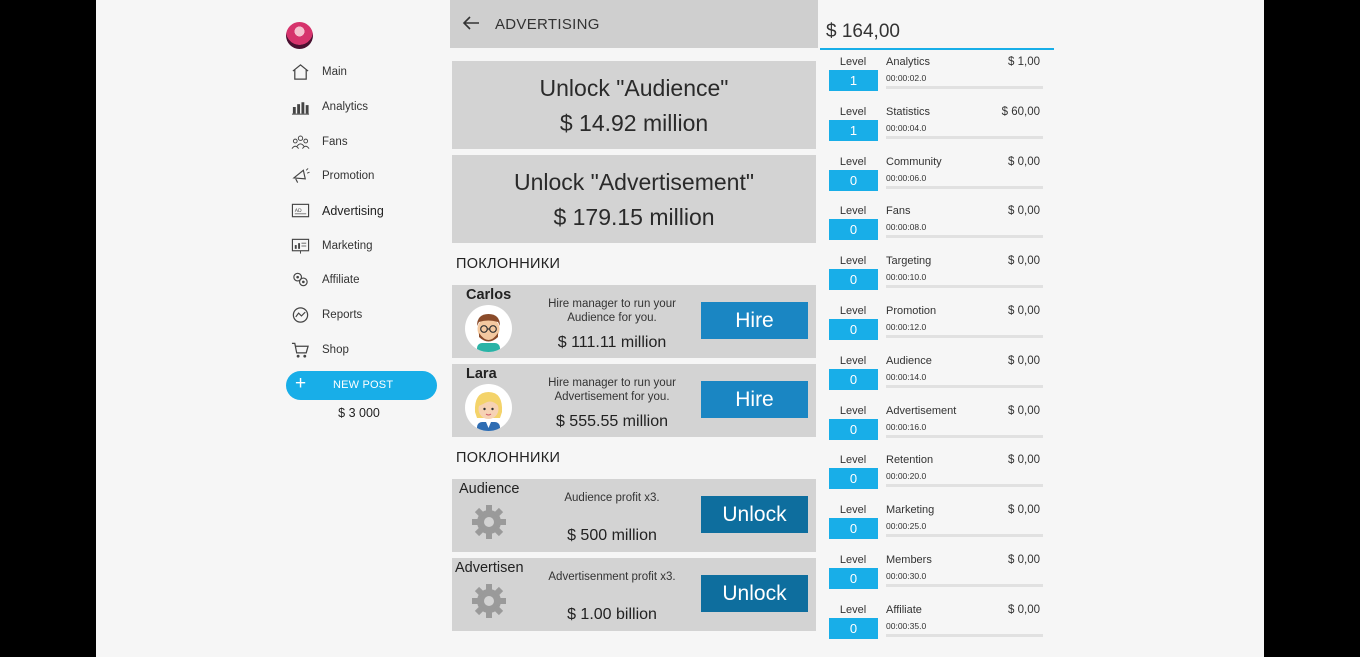  What do you see at coordinates (937, 276) in the screenshot?
I see `business-row: Level 0 Targeting $ 0,00 00:00:10.0` at bounding box center [937, 276].